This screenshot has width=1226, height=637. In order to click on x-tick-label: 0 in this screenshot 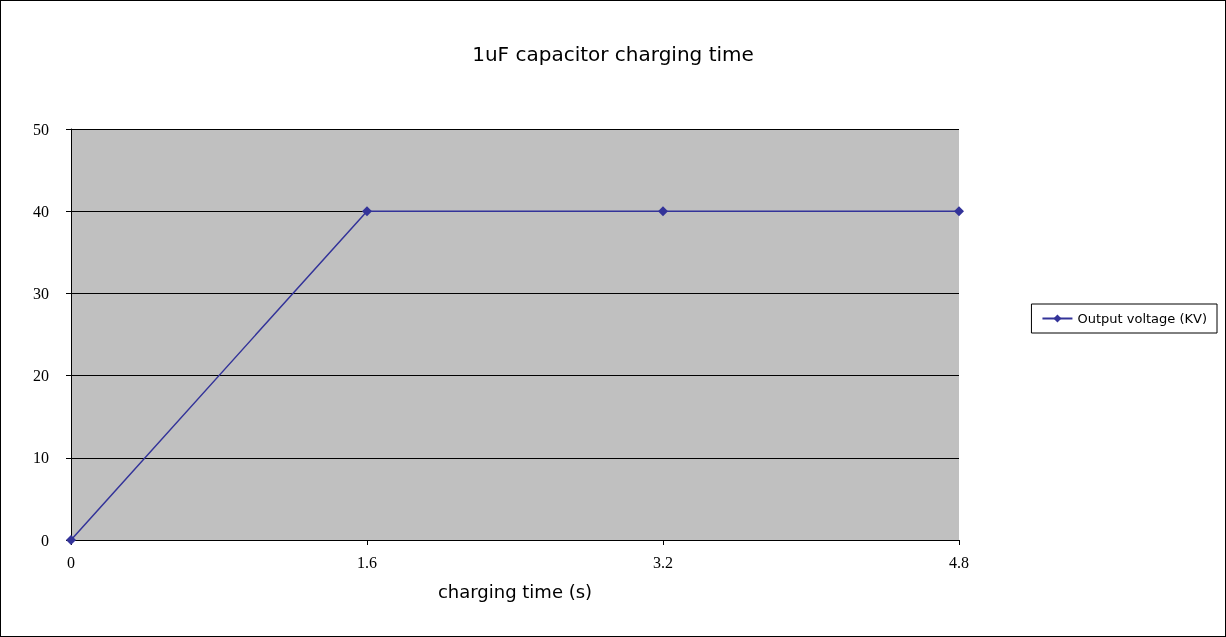, I will do `click(71, 562)`.